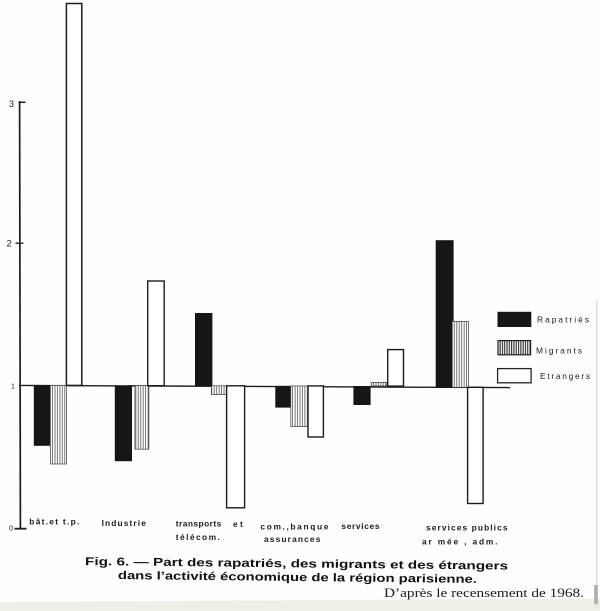 Image resolution: width=600 pixels, height=611 pixels. Describe the element at coordinates (199, 524) in the screenshot. I see `svg-text: transports` at that location.